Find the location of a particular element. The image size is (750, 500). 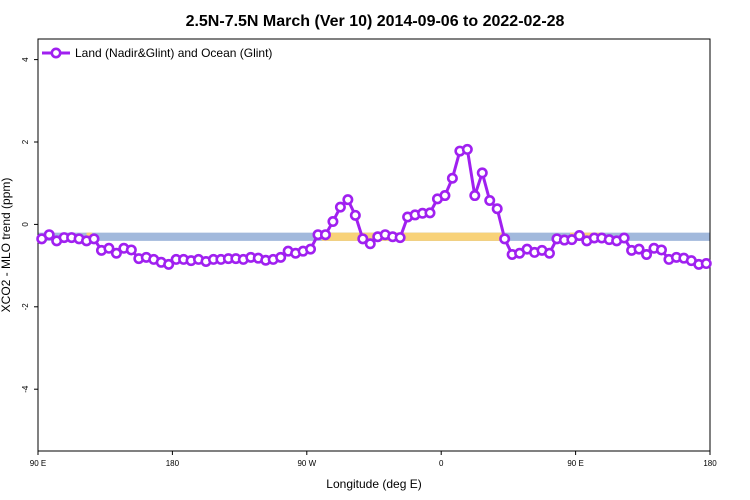

legend: Land (Nadir&Glint) and Ocean (Glint) is located at coordinates (157, 53).